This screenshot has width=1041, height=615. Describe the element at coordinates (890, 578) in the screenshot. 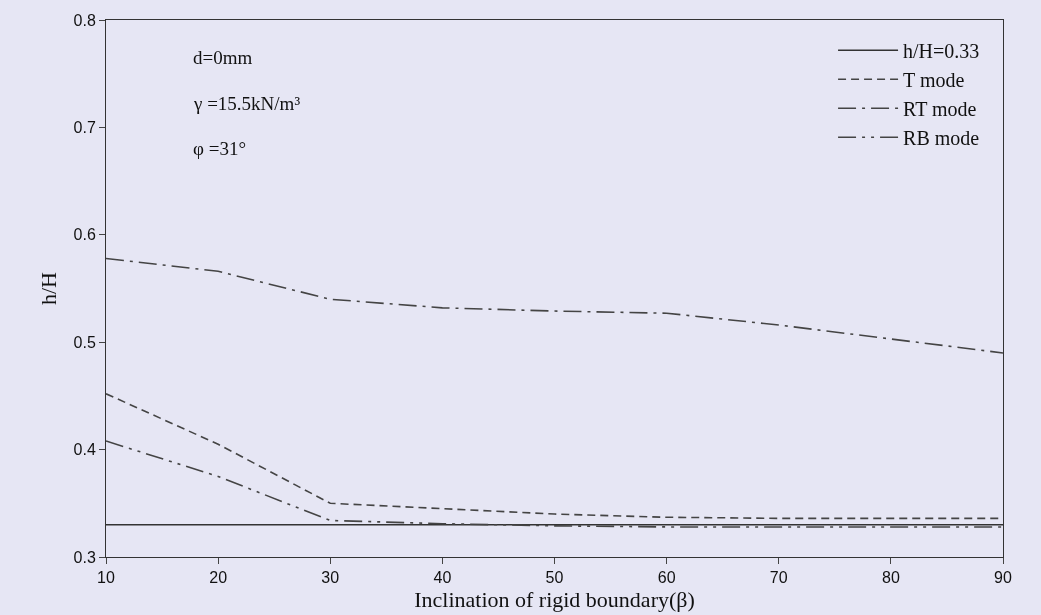

I see `x-tick-label: 80` at that location.